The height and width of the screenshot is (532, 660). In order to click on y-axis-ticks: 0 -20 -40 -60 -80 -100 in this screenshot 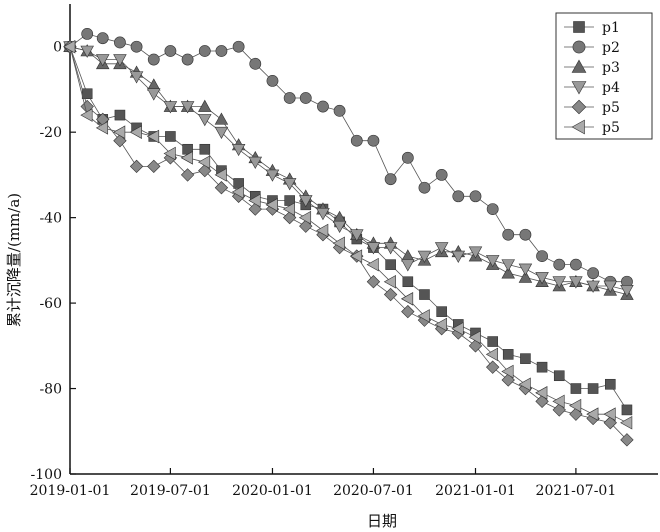, I will do `click(53, 261)`.